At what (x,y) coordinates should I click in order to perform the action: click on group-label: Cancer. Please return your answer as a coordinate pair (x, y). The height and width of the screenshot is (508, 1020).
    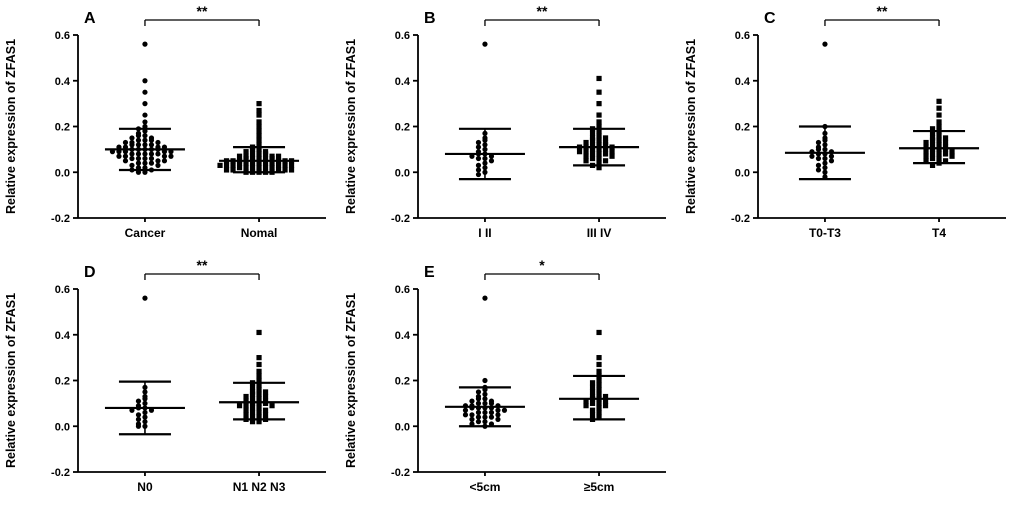
    Looking at the image, I should click on (145, 233).